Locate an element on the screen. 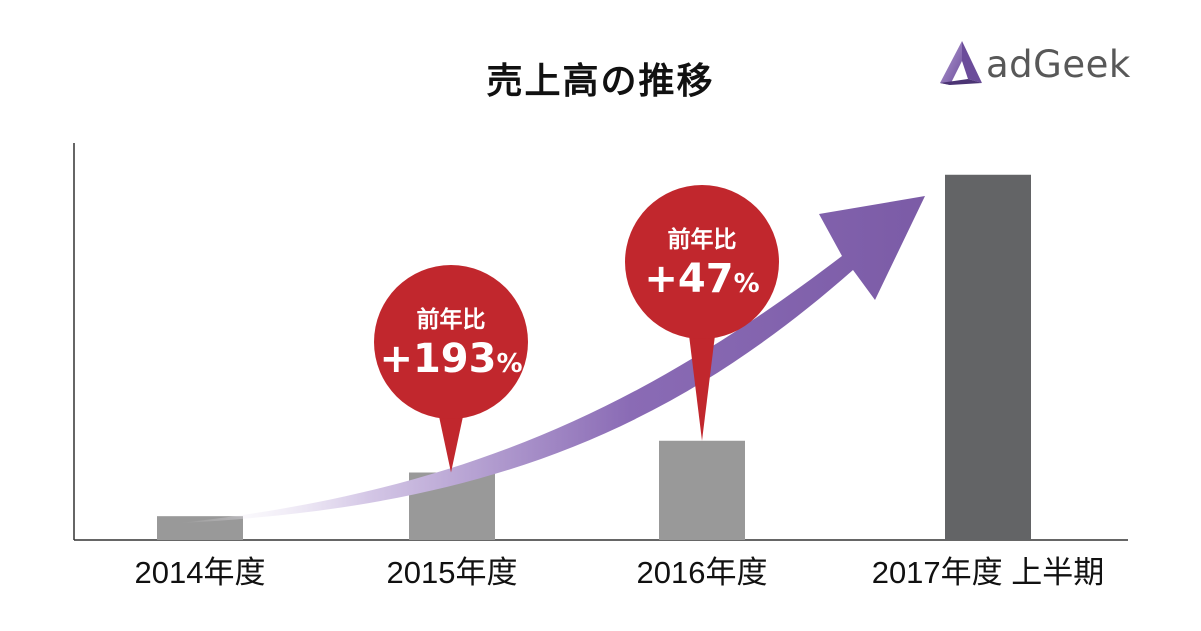 This screenshot has height=631, width=1201. adgeek-logo-icon is located at coordinates (961, 63).